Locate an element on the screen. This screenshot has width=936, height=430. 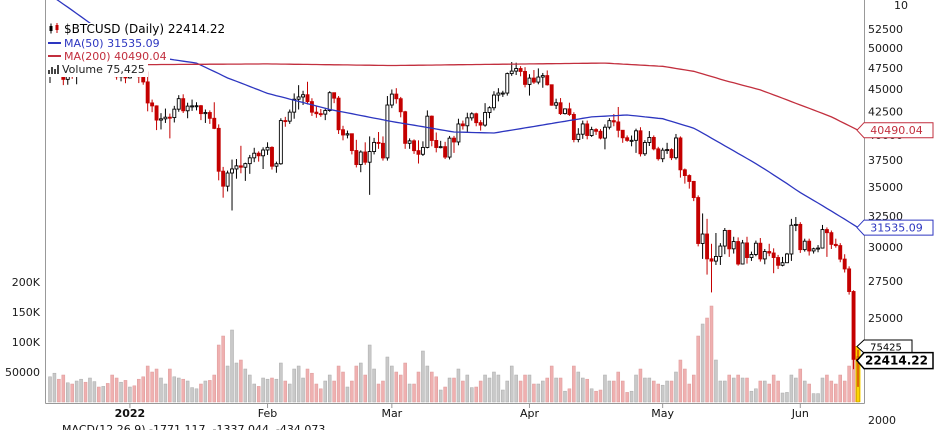
last-volume-badge: 75425 is located at coordinates (884, 346).